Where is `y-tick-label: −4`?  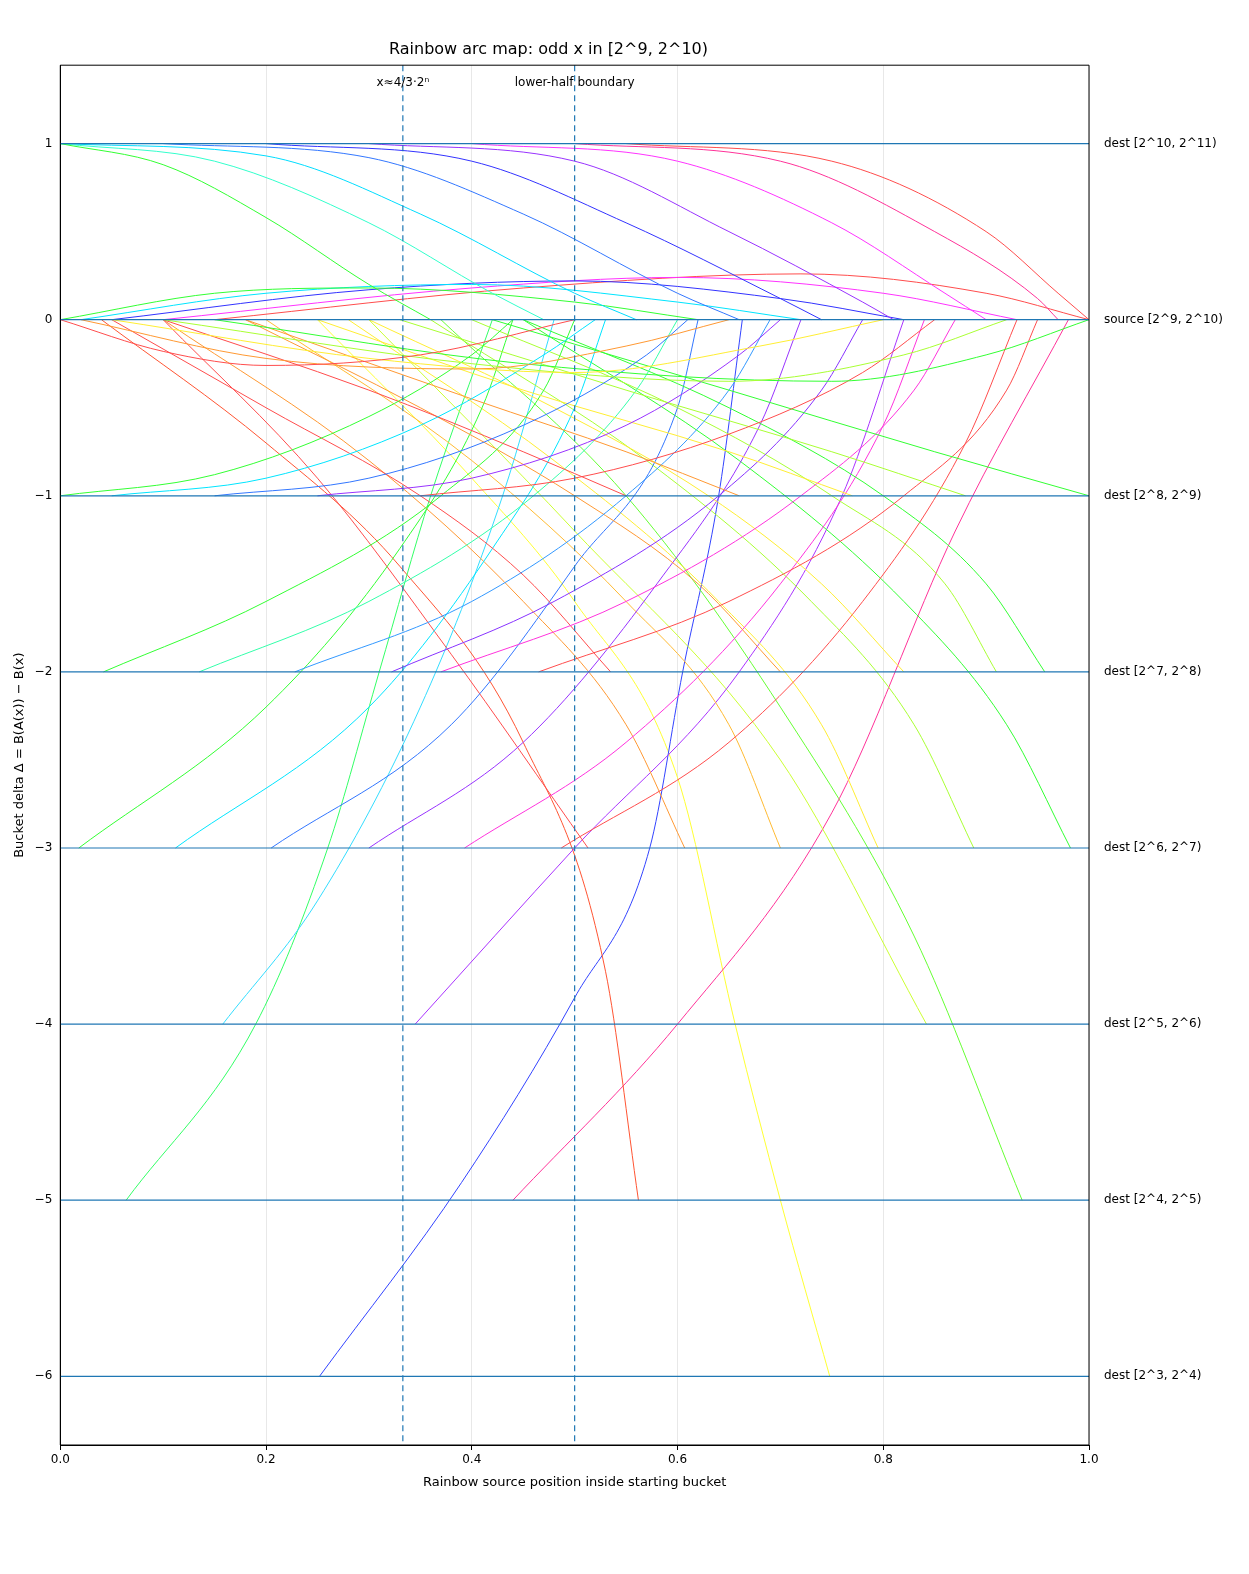 y-tick-label: −4 is located at coordinates (43, 1023).